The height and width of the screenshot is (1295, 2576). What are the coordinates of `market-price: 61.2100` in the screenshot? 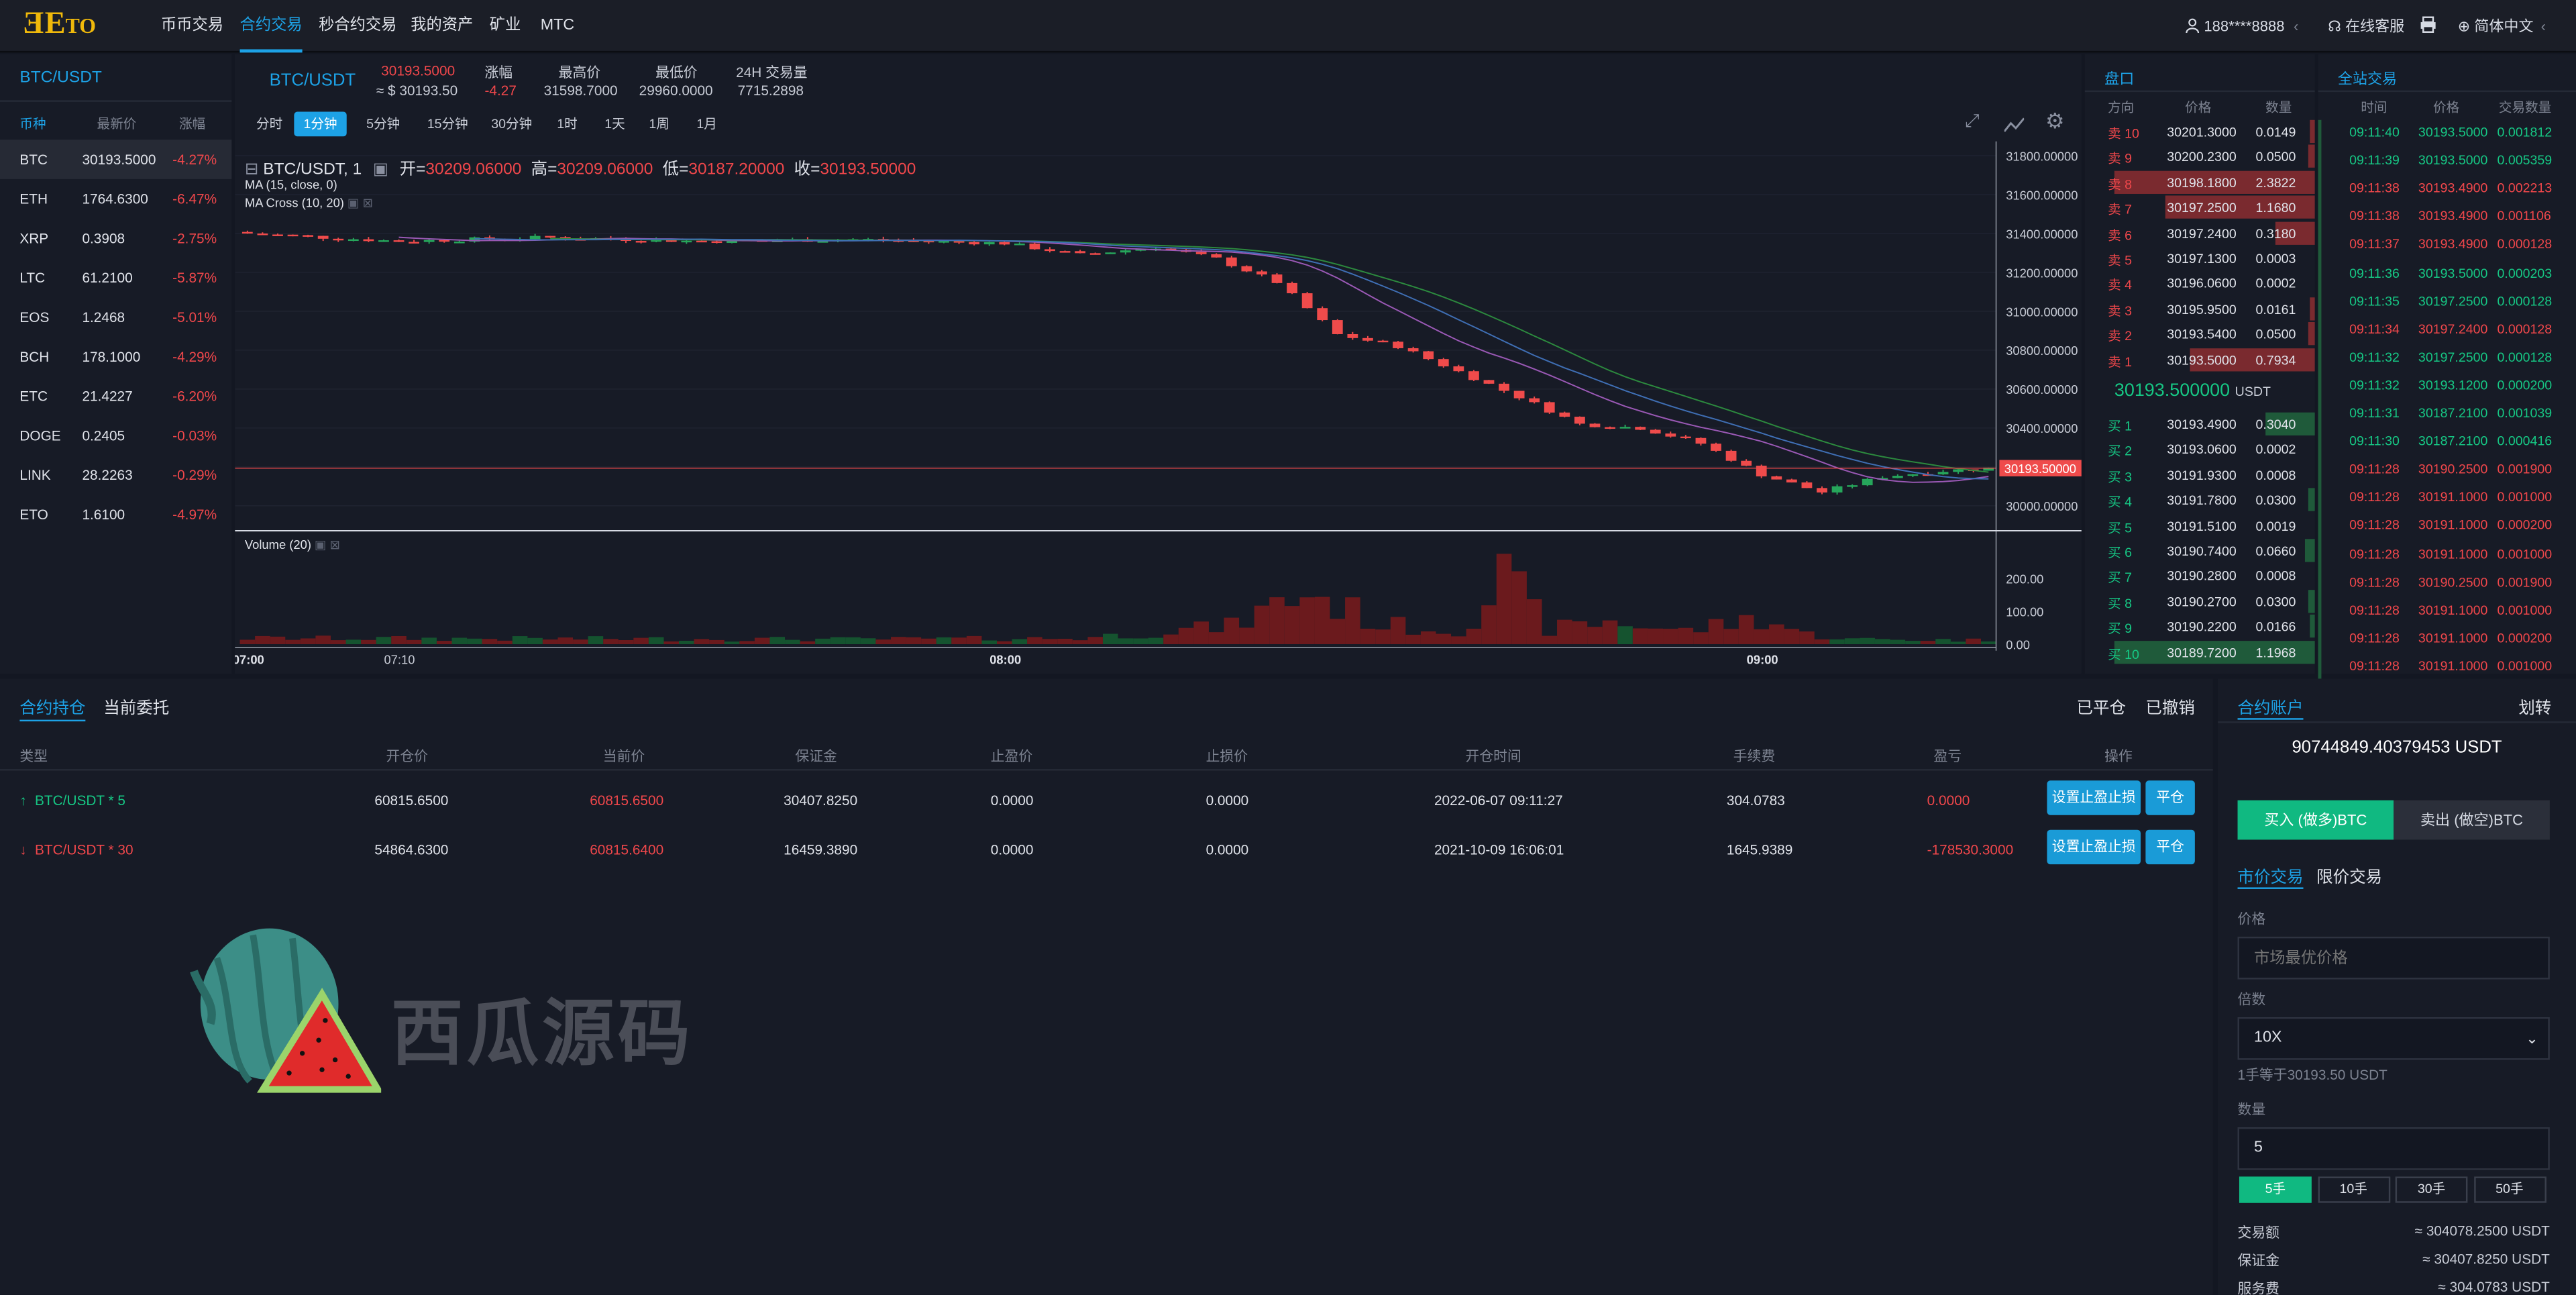 It's located at (107, 278).